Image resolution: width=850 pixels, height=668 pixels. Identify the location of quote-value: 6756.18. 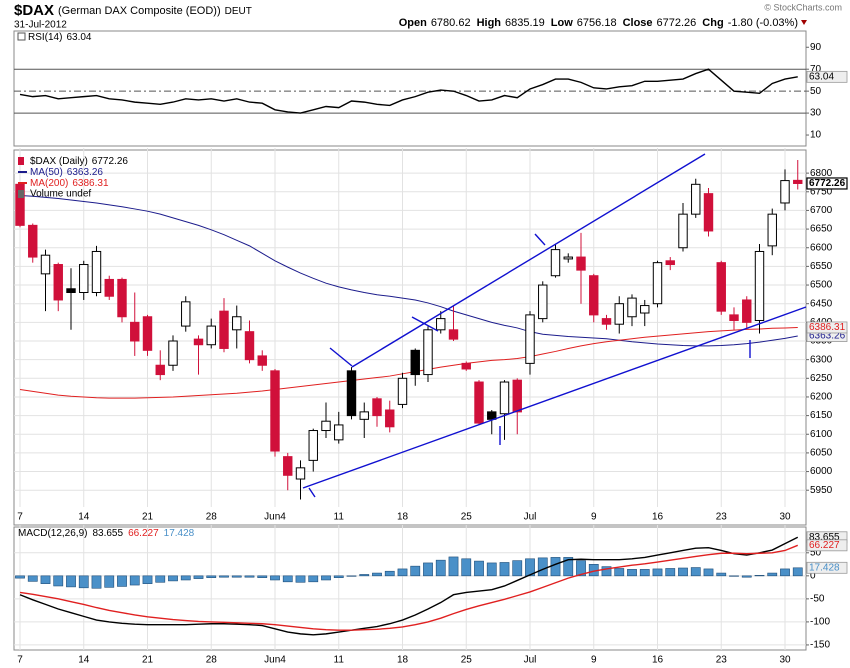
(597, 23).